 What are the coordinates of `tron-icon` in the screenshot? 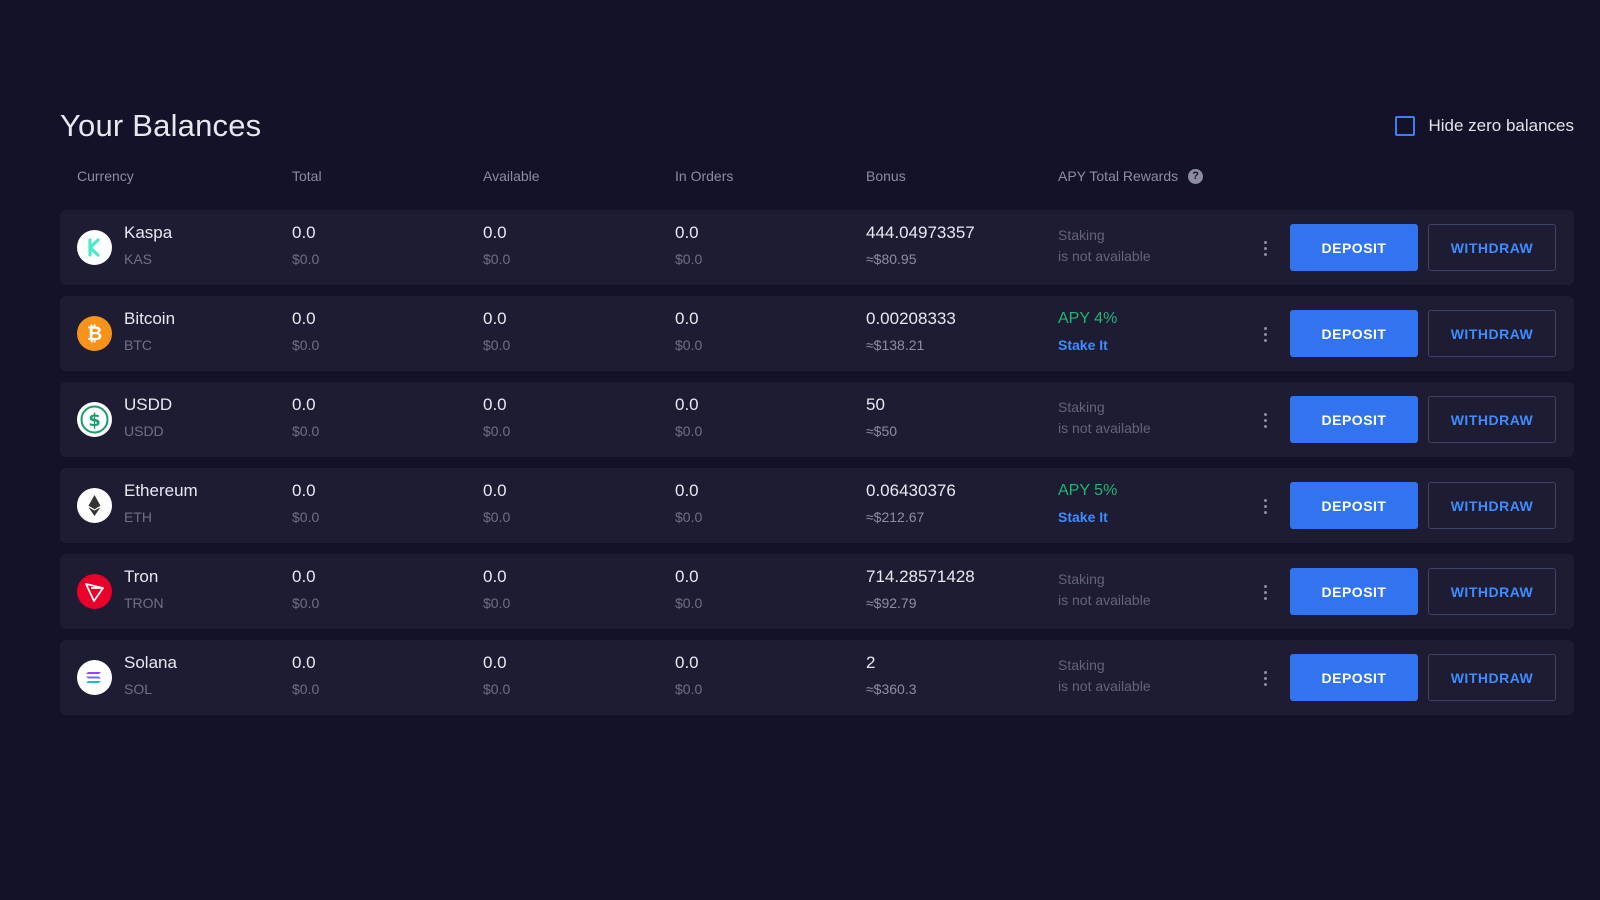 It's located at (94, 591).